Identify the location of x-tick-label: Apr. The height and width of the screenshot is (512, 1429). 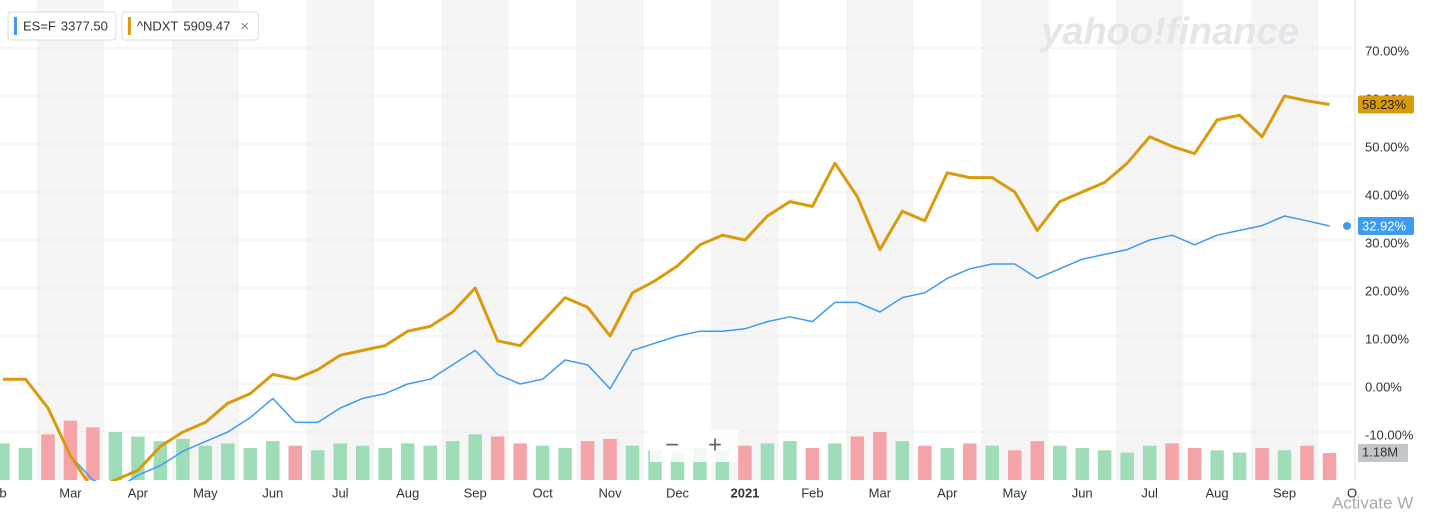
(947, 492).